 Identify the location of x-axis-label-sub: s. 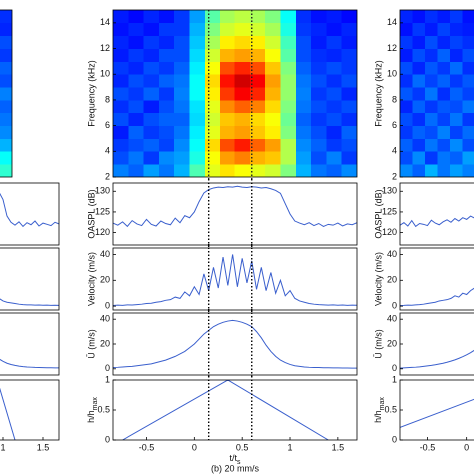
(239, 462).